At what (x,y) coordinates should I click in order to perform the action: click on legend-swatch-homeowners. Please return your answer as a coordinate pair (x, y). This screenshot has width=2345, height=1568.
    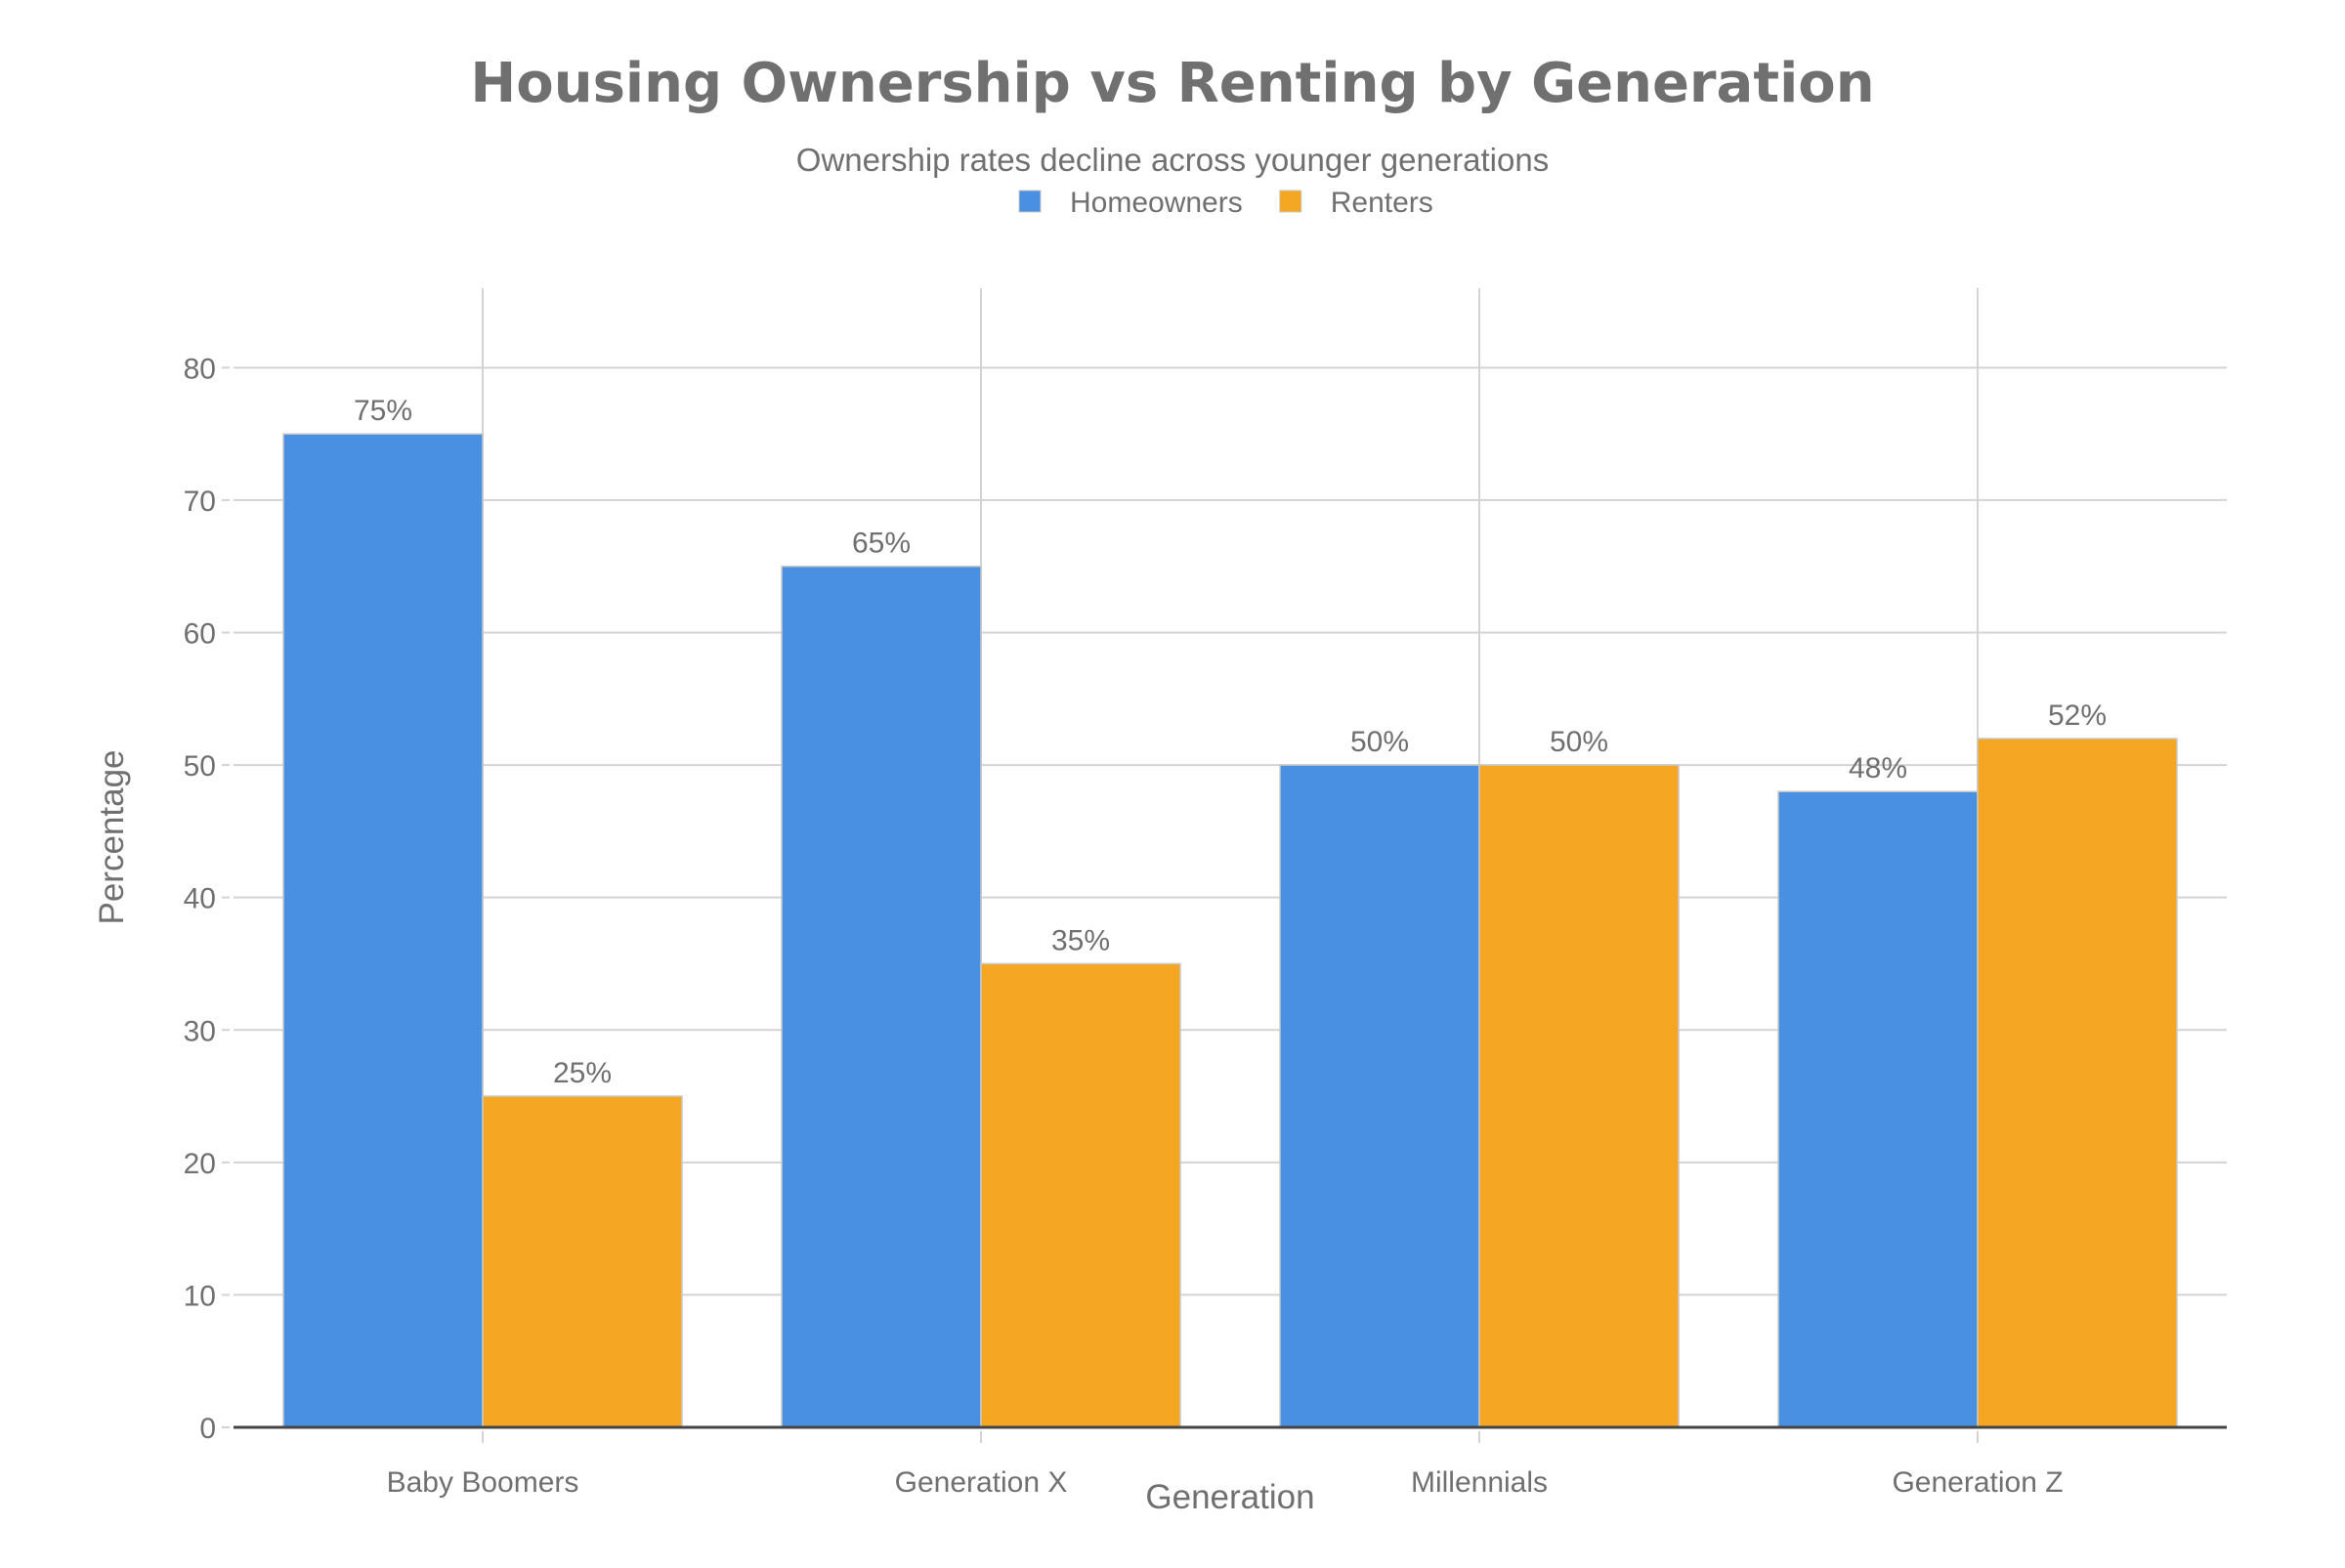
    Looking at the image, I should click on (1030, 201).